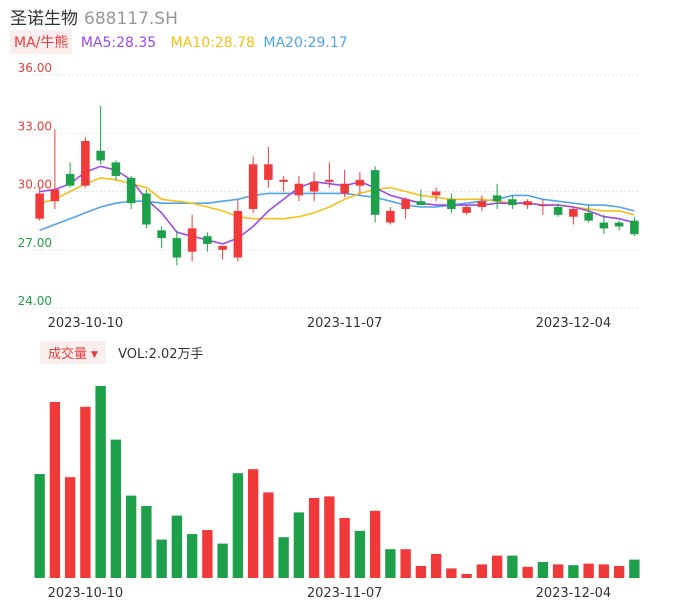 The height and width of the screenshot is (606, 686). Describe the element at coordinates (44, 19) in the screenshot. I see `stock-name: 圣诺生物` at that location.